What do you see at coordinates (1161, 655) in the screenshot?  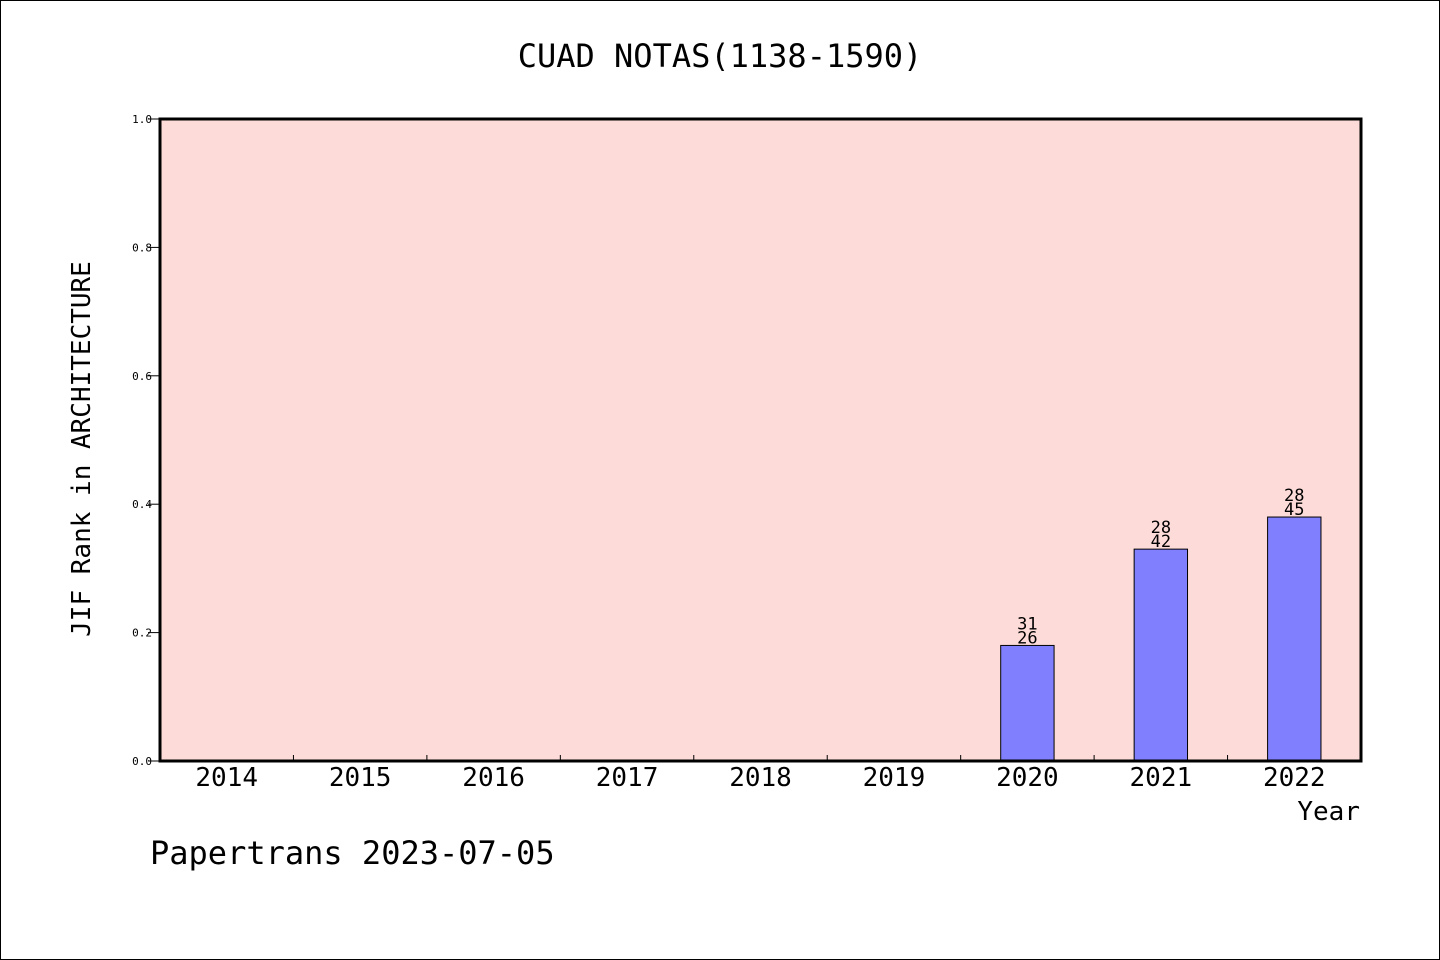 I see `bar-2021` at bounding box center [1161, 655].